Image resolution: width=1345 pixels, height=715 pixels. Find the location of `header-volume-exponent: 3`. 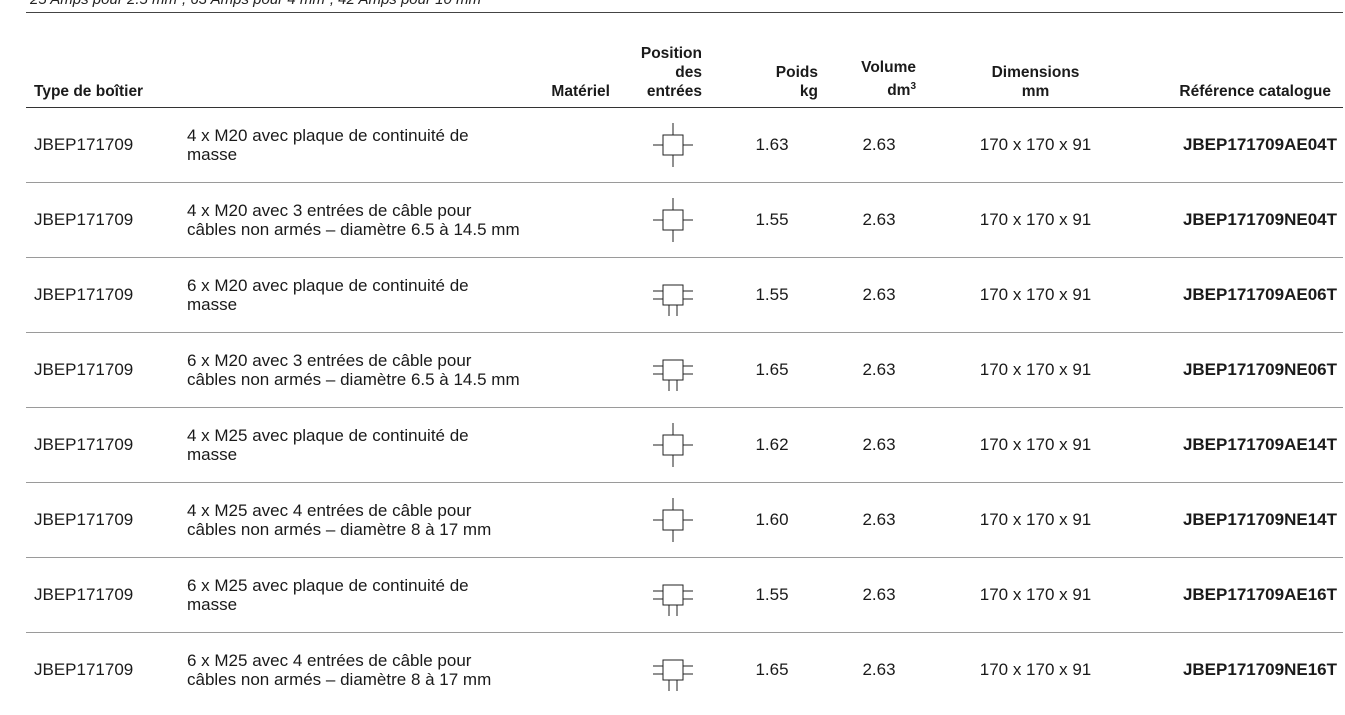

header-volume-exponent: 3 is located at coordinates (913, 87).